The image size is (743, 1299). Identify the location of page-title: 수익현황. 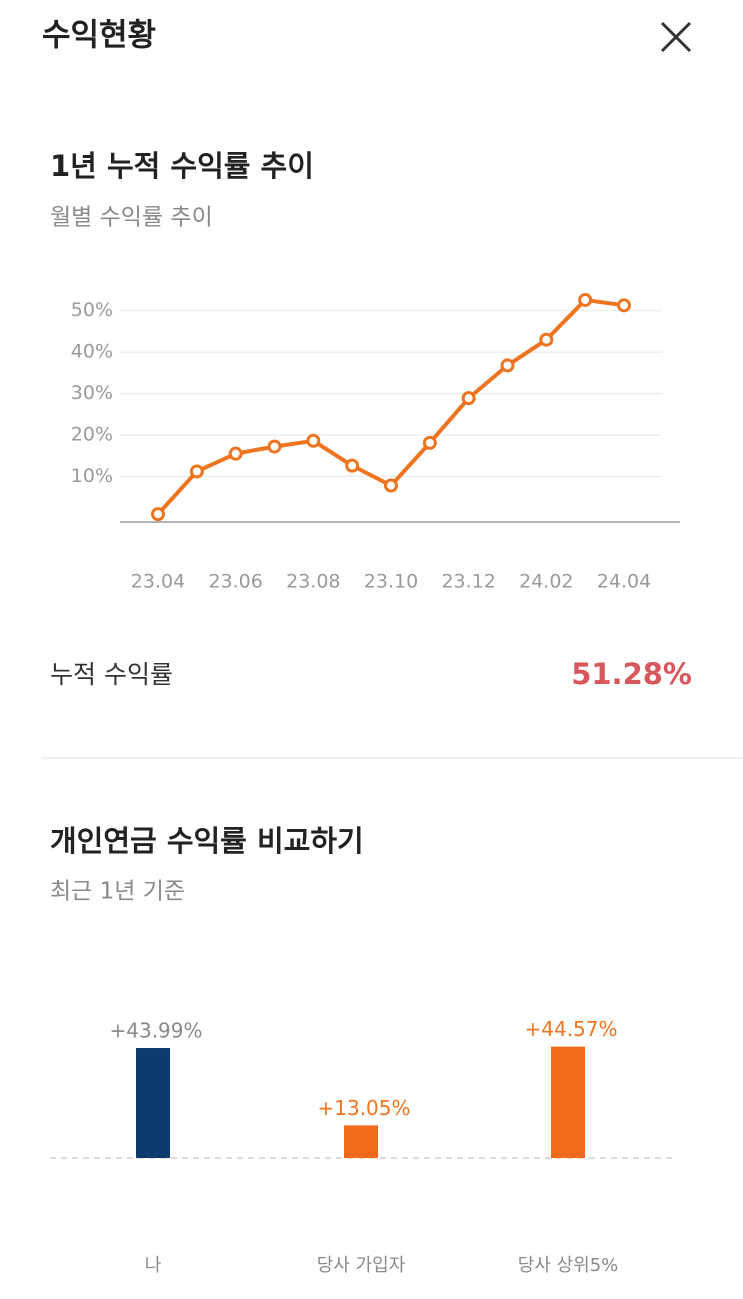
(99, 36).